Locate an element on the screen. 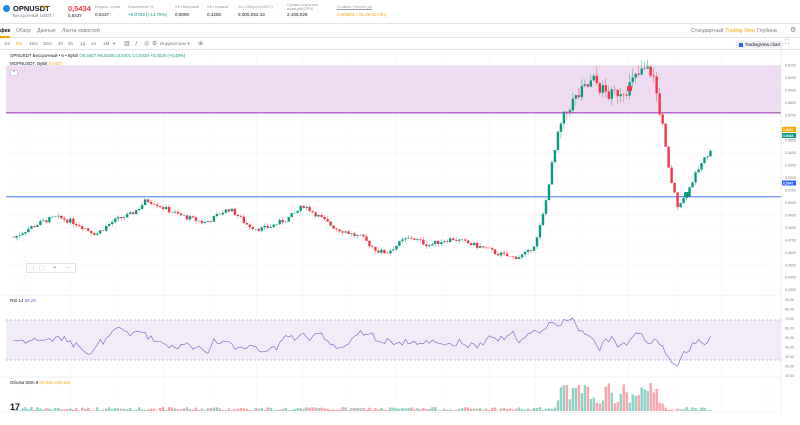 This screenshot has height=425, width=800. collapse-legend-button: ^ is located at coordinates (14, 73).